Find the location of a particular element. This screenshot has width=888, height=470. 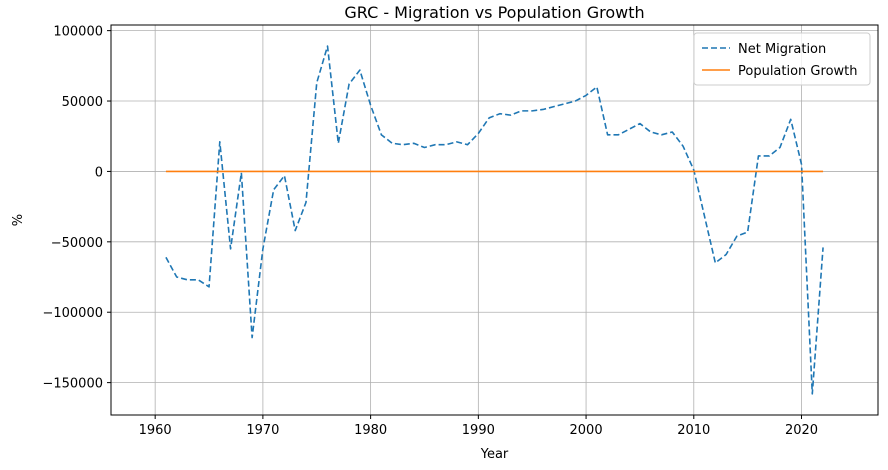

legend-label: Population Growth is located at coordinates (798, 71).